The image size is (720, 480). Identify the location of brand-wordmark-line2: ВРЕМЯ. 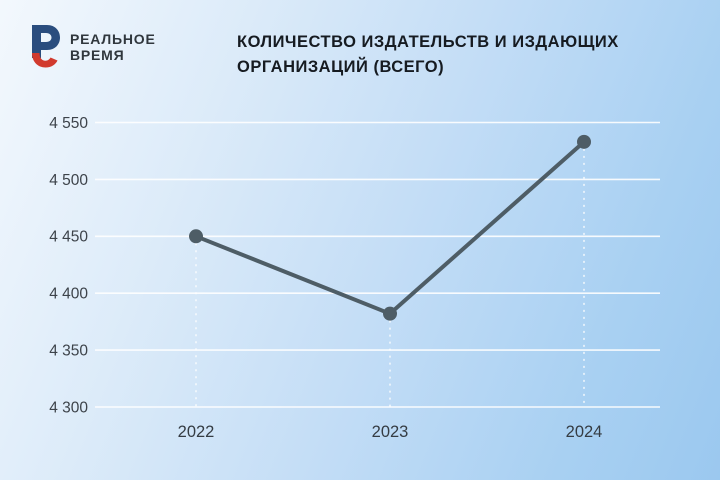
(97, 55).